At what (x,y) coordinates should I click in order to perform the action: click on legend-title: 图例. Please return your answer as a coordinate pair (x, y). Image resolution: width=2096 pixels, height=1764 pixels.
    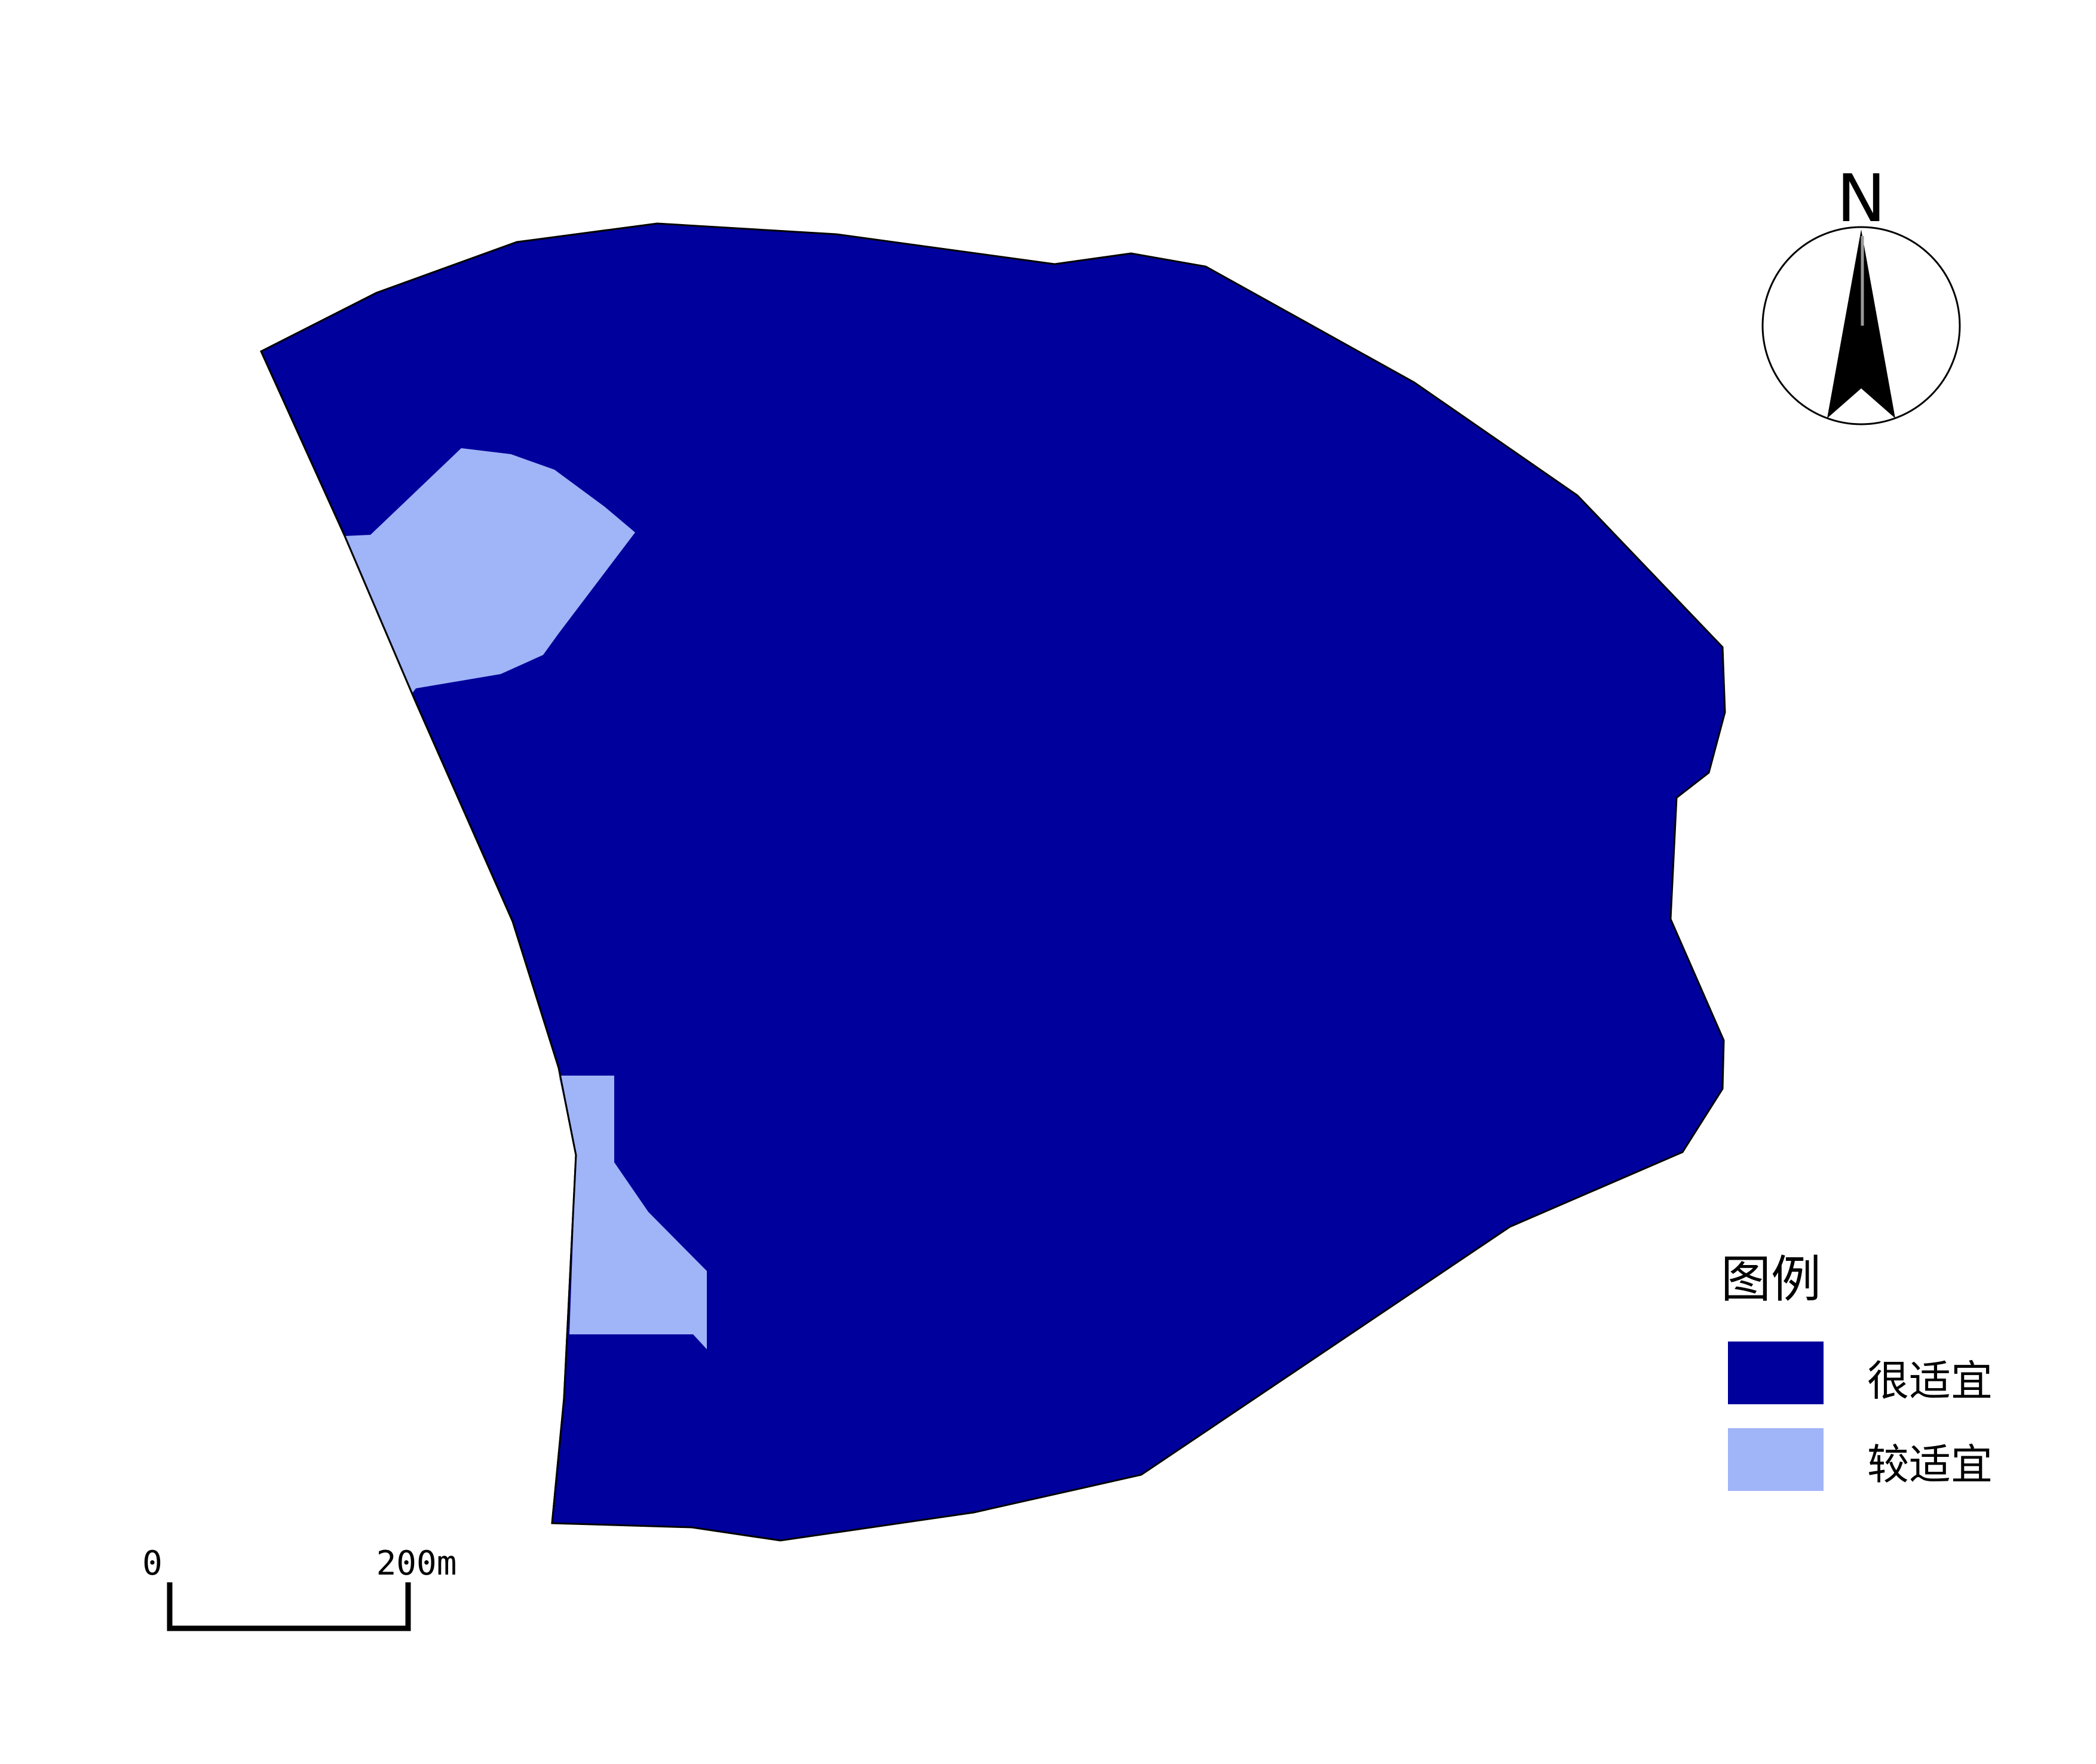
    Looking at the image, I should click on (1771, 1279).